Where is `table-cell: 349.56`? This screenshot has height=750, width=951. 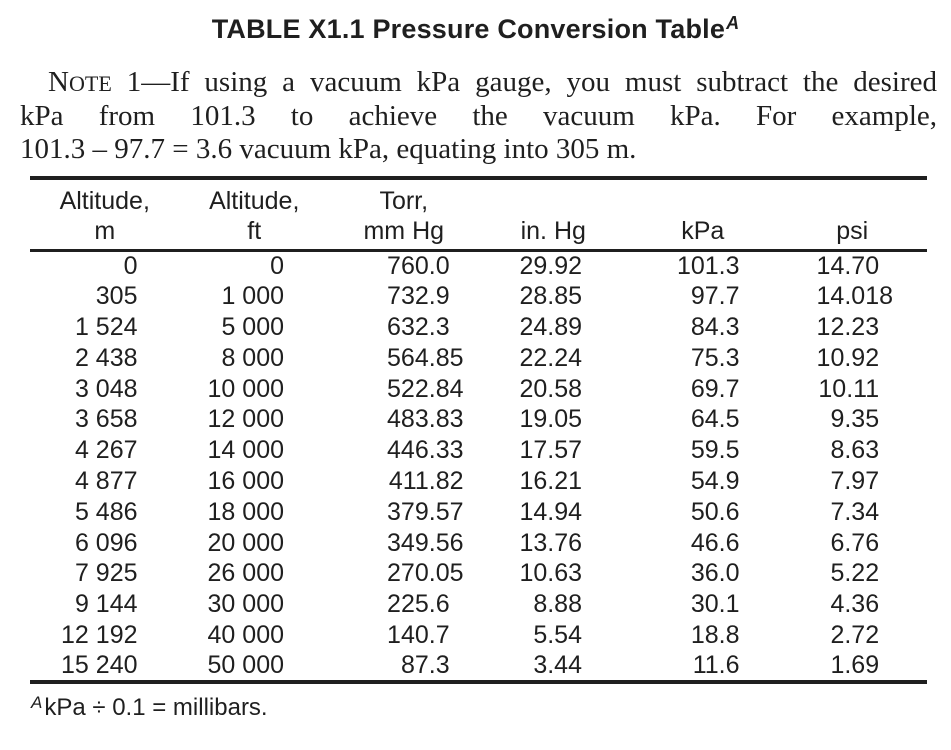 table-cell: 349.56 is located at coordinates (404, 543).